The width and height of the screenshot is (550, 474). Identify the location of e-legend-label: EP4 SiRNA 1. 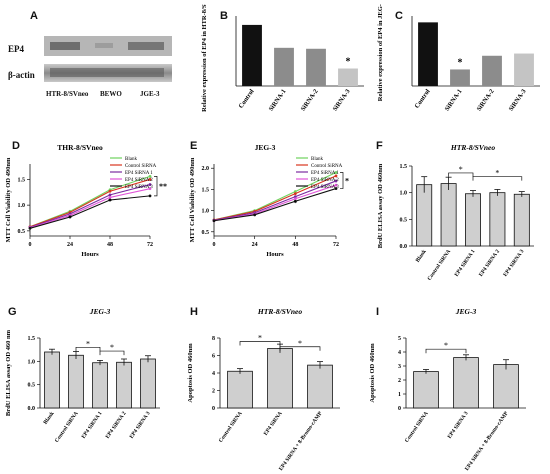
(325, 173).